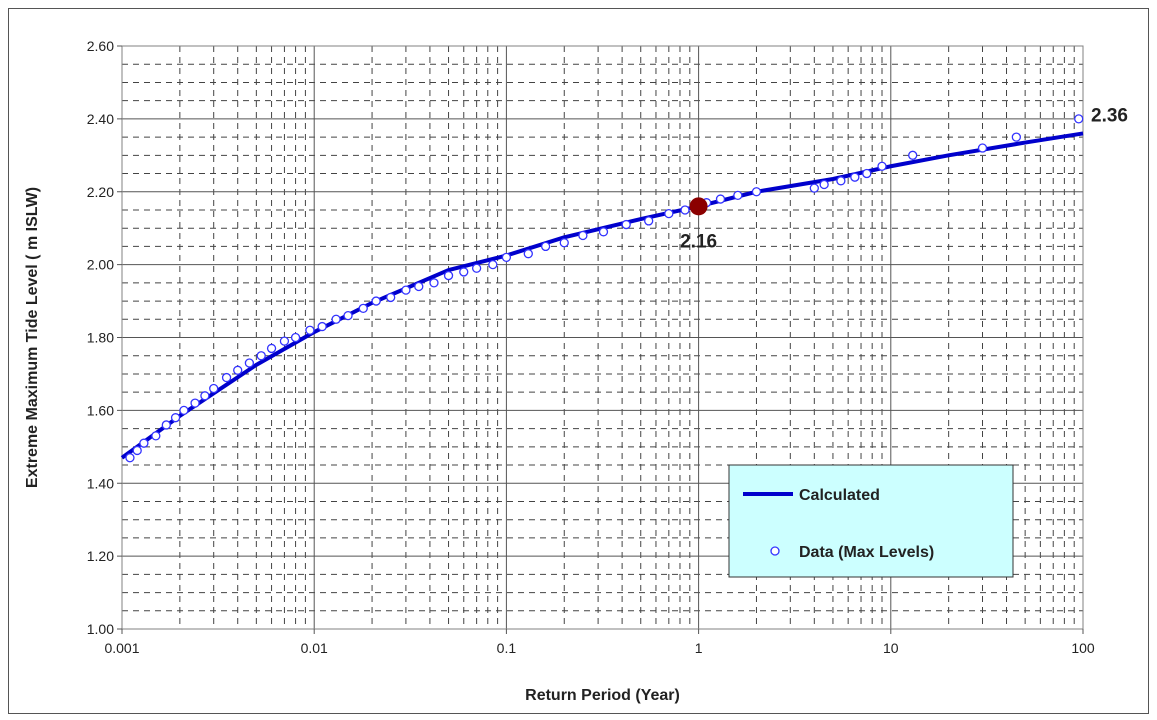  What do you see at coordinates (775, 551) in the screenshot?
I see `legend-data-swatch` at bounding box center [775, 551].